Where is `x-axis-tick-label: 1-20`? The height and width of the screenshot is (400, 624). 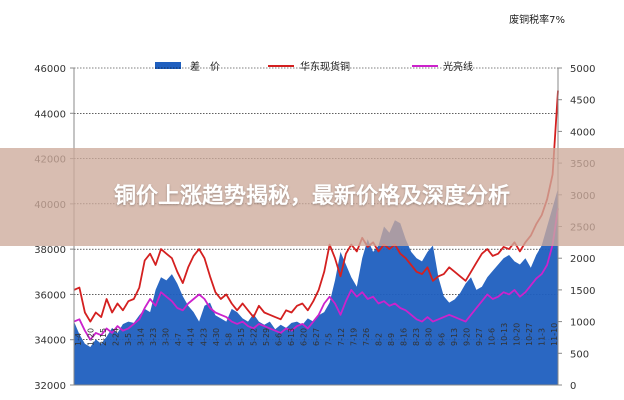 x-axis-tick-label: 1-20 is located at coordinates (91, 337).